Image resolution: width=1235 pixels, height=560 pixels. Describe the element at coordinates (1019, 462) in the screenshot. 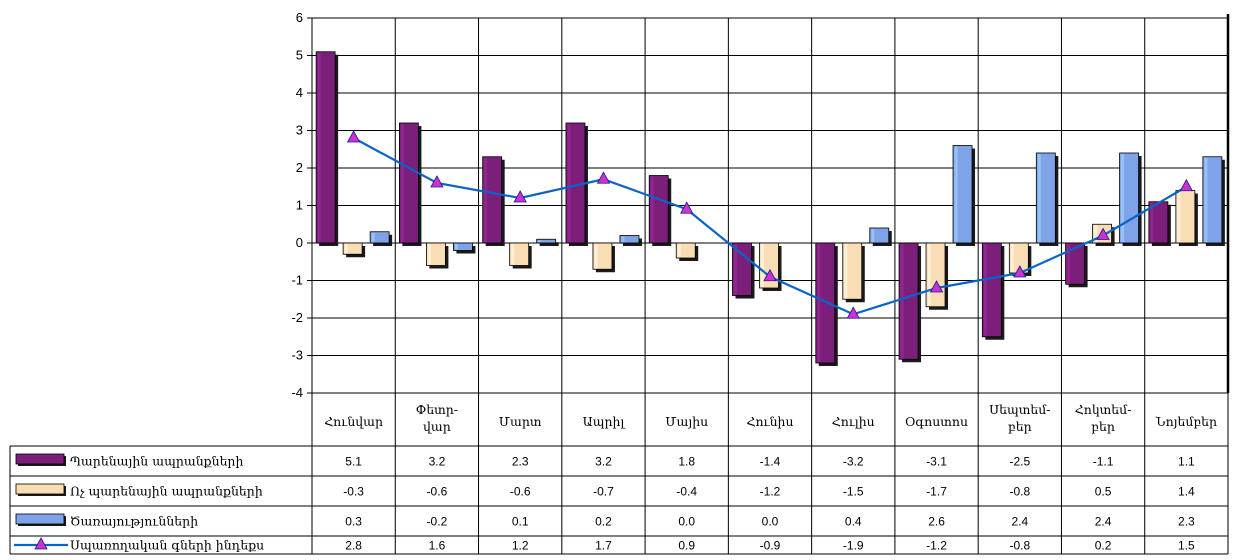

I see `data-table-value: -2.5` at that location.